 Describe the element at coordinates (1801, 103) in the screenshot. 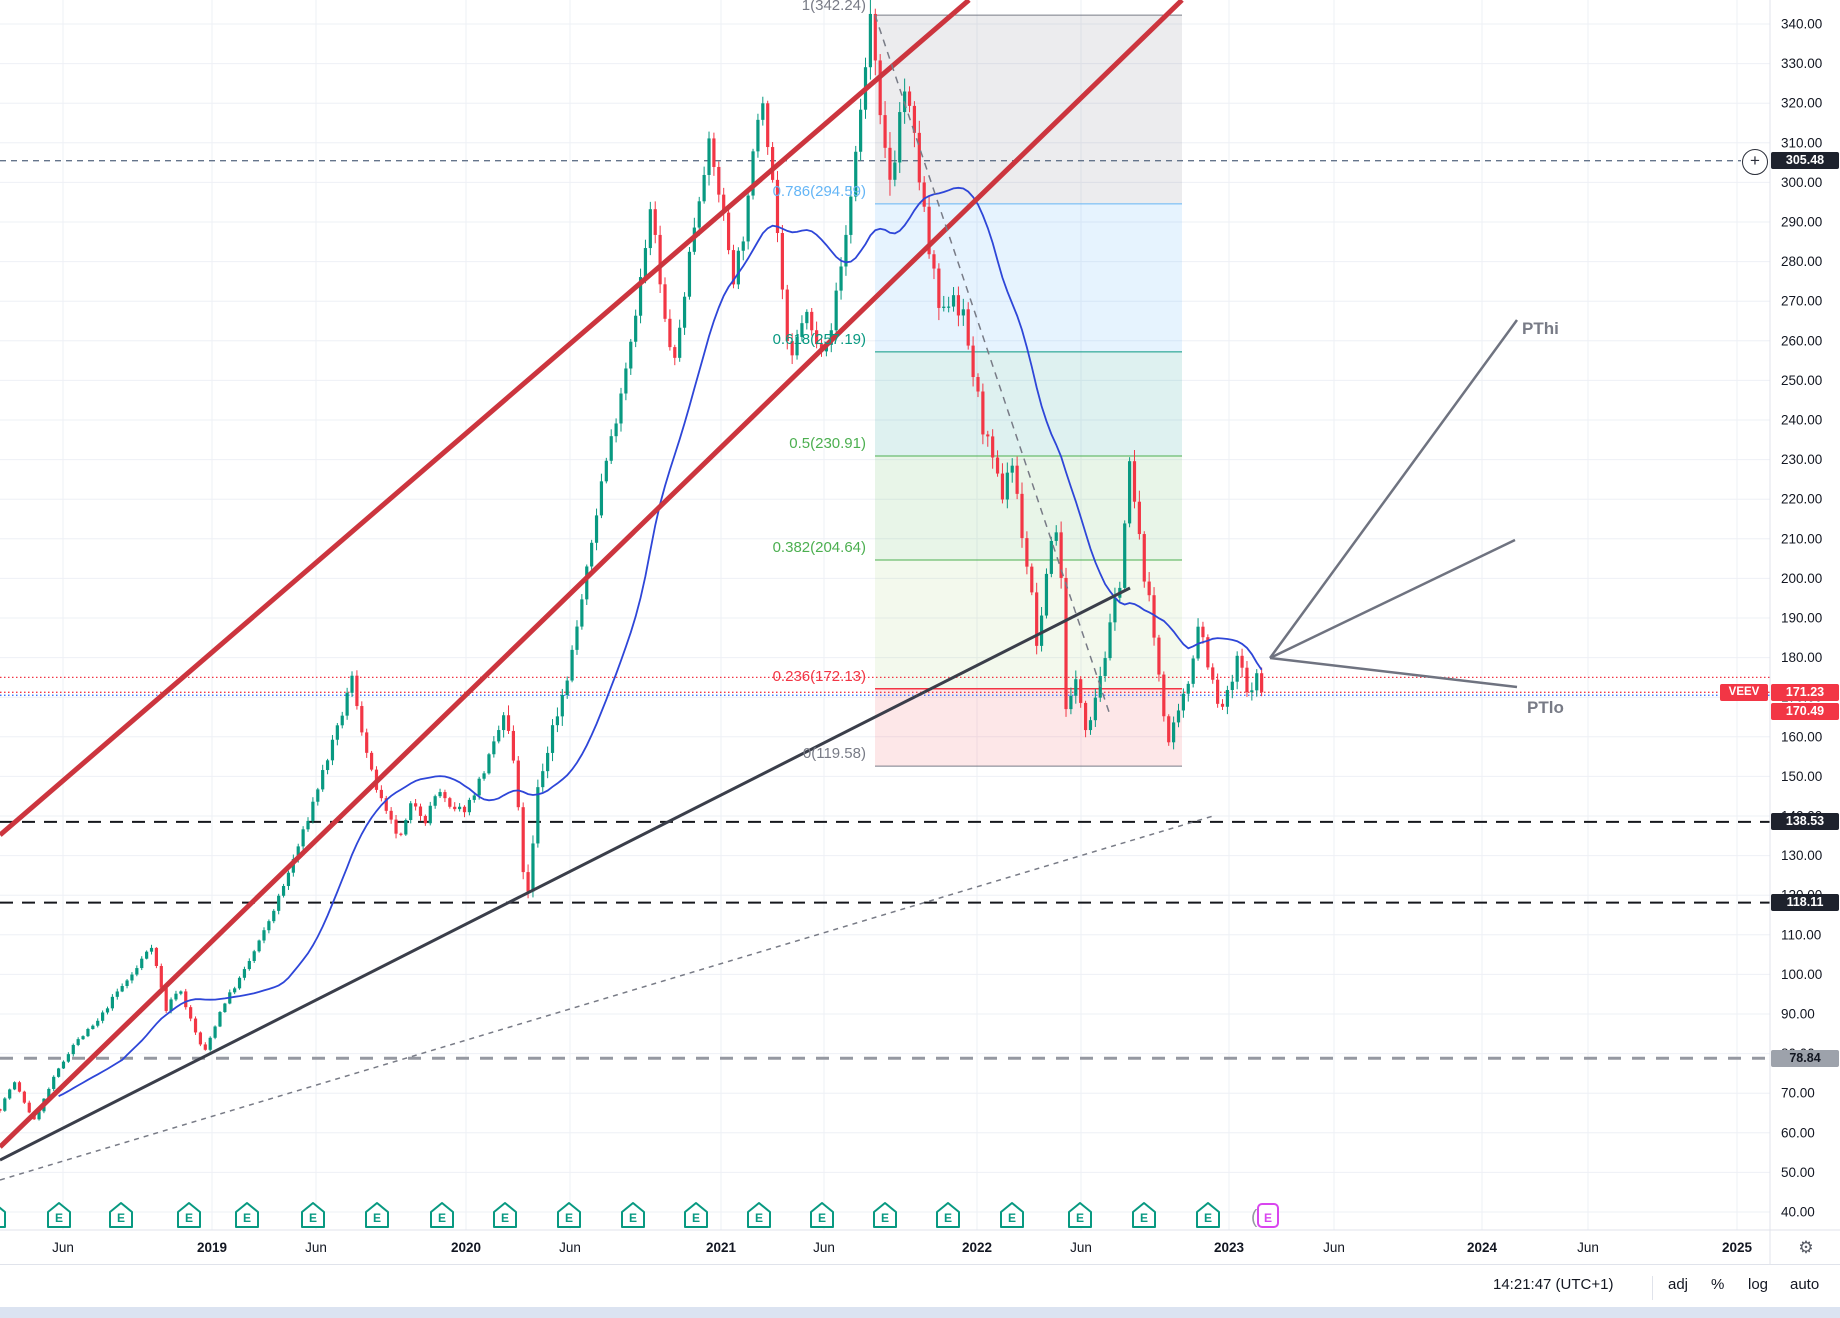

I see `svg-text: 320.00` at that location.